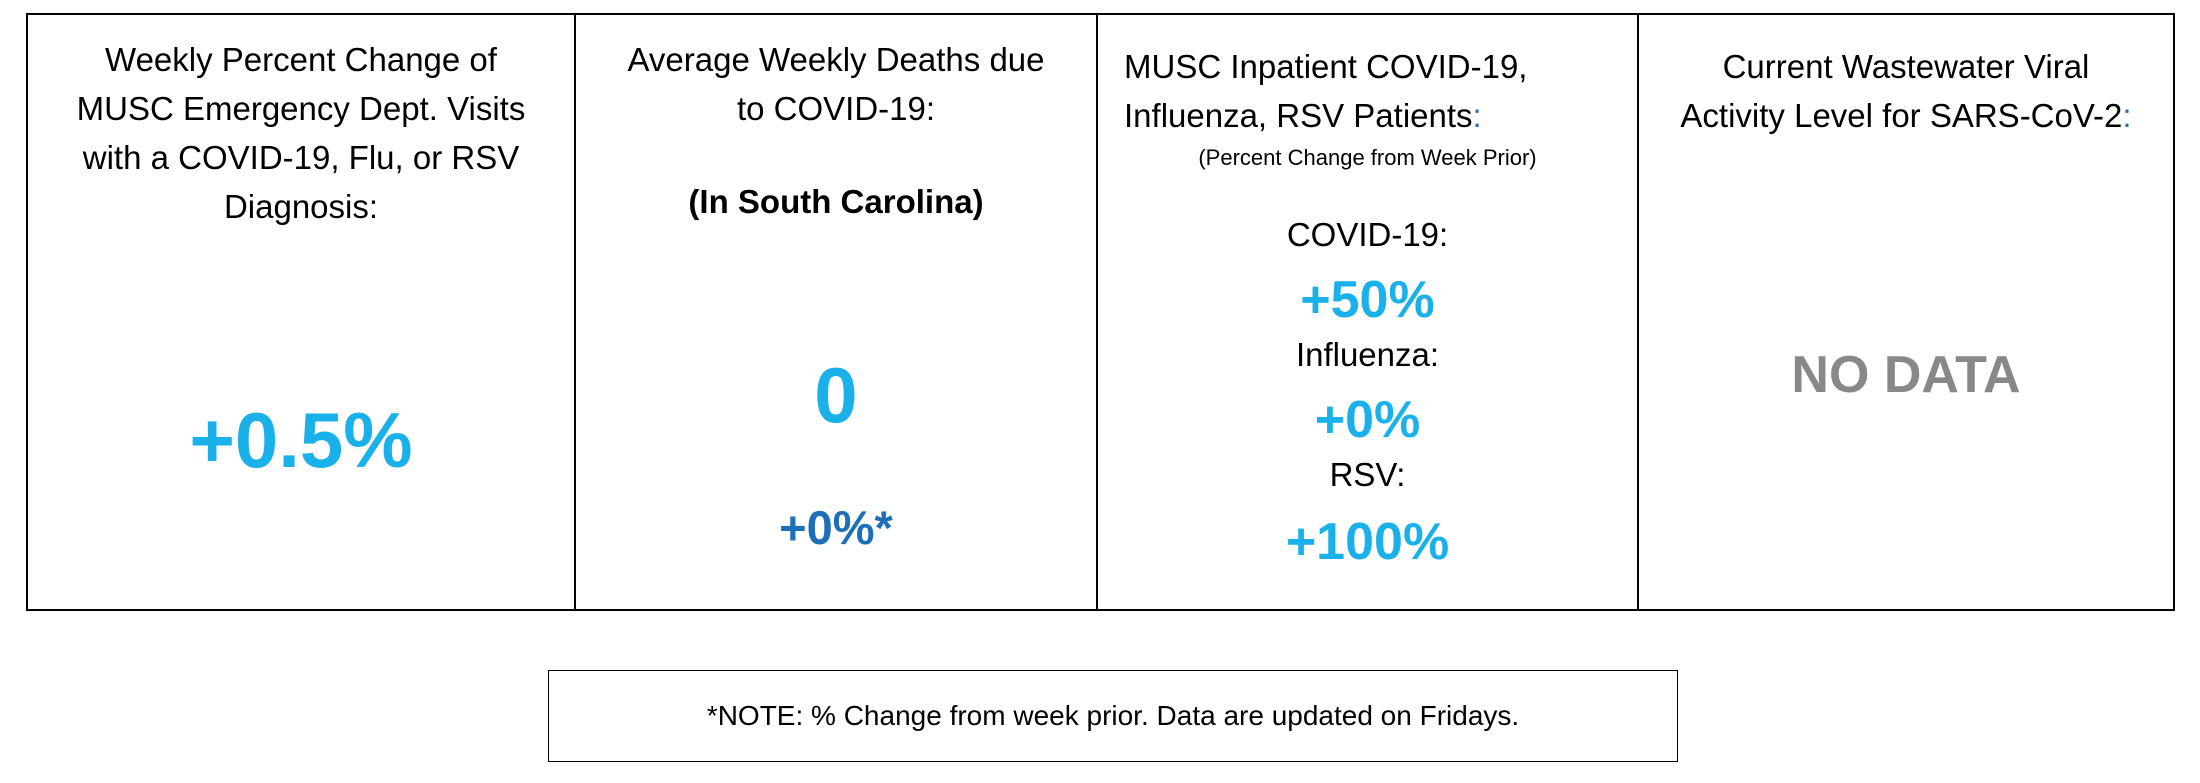  I want to click on inpatient-heading-colon: :, so click(1477, 115).